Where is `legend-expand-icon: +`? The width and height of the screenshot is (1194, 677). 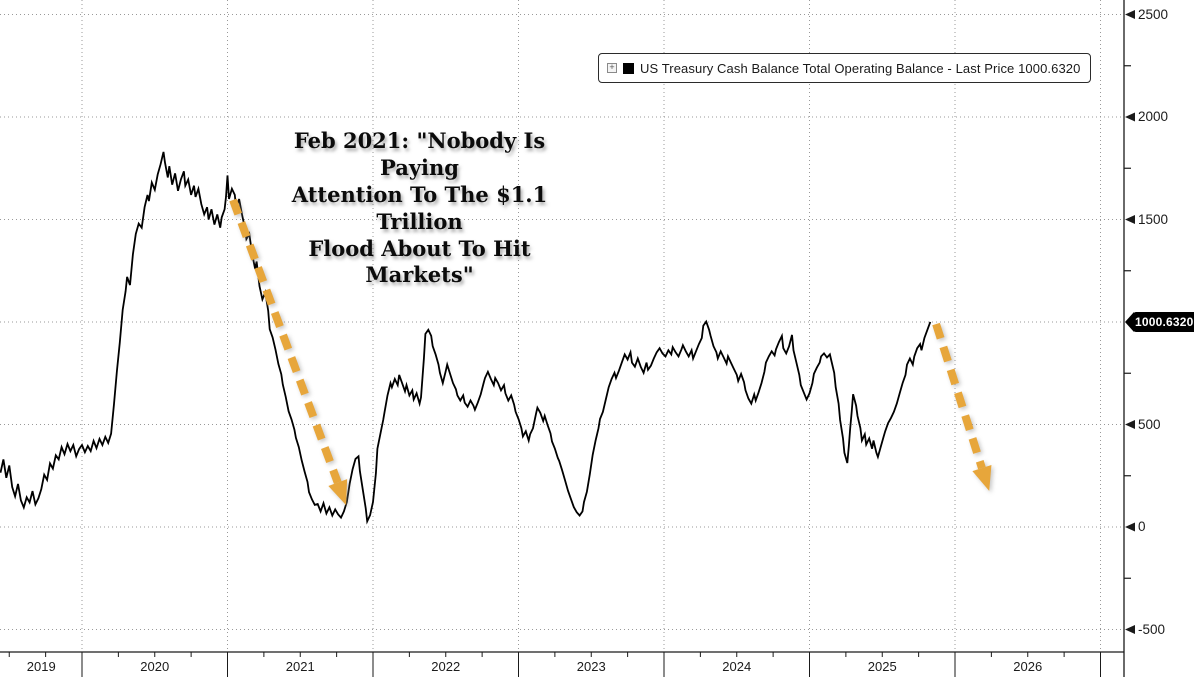 legend-expand-icon: + is located at coordinates (612, 68).